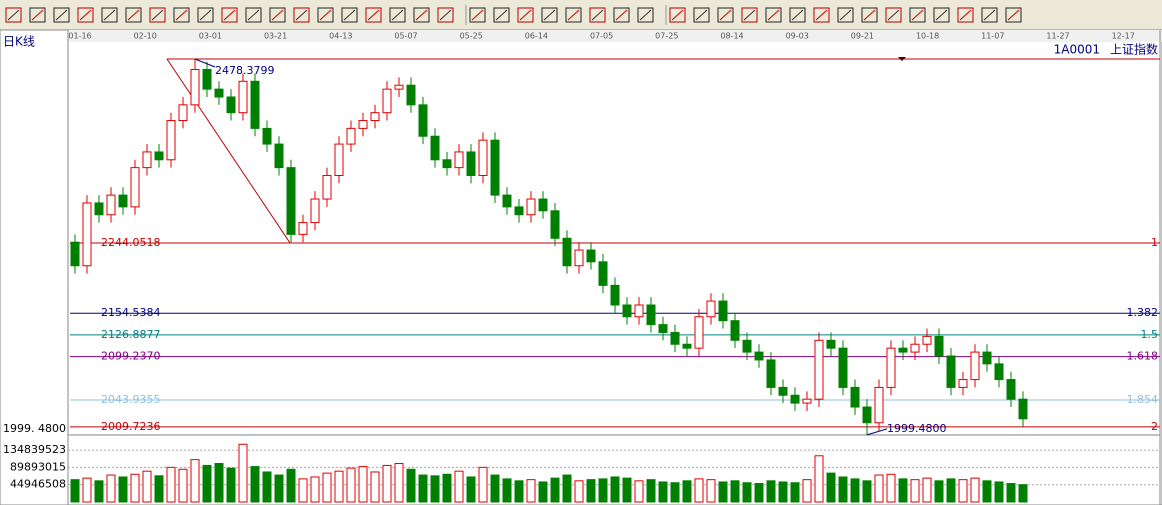 This screenshot has width=1162, height=505. I want to click on fib-price-label: 2009.7236, so click(131, 426).